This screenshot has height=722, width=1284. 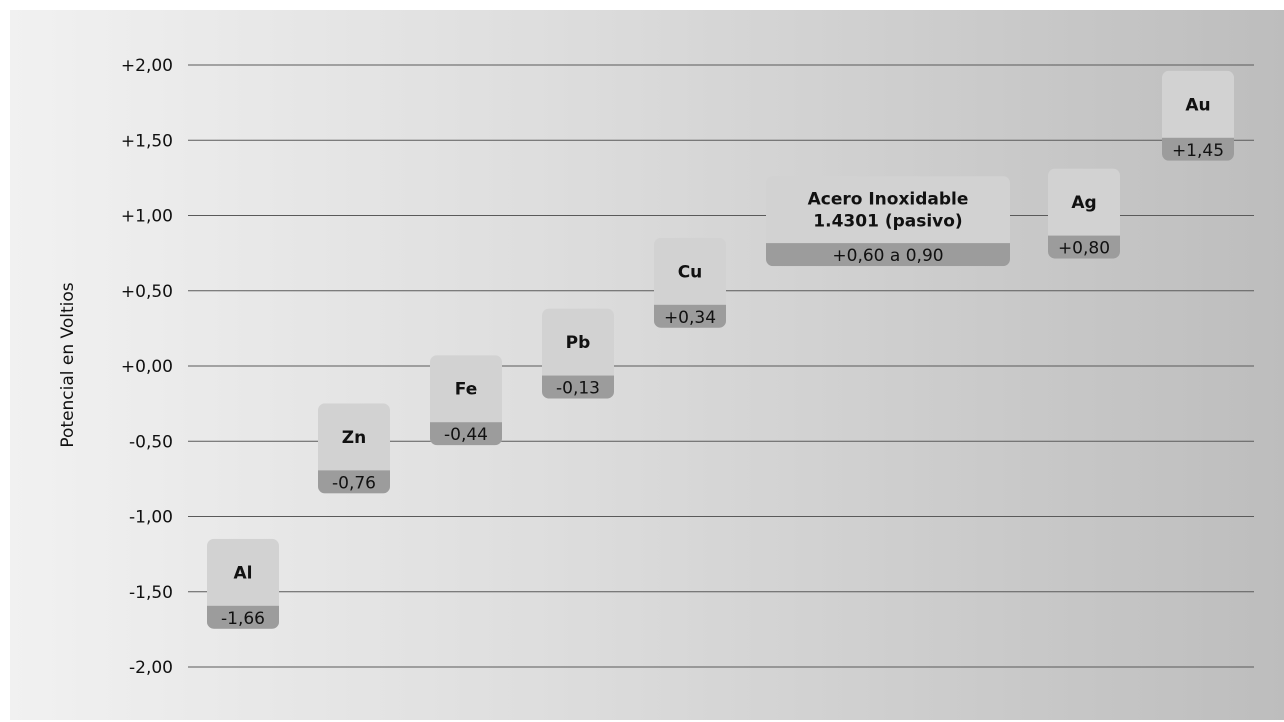 I want to click on metal-block: Zn -0,76, so click(x=354, y=448).